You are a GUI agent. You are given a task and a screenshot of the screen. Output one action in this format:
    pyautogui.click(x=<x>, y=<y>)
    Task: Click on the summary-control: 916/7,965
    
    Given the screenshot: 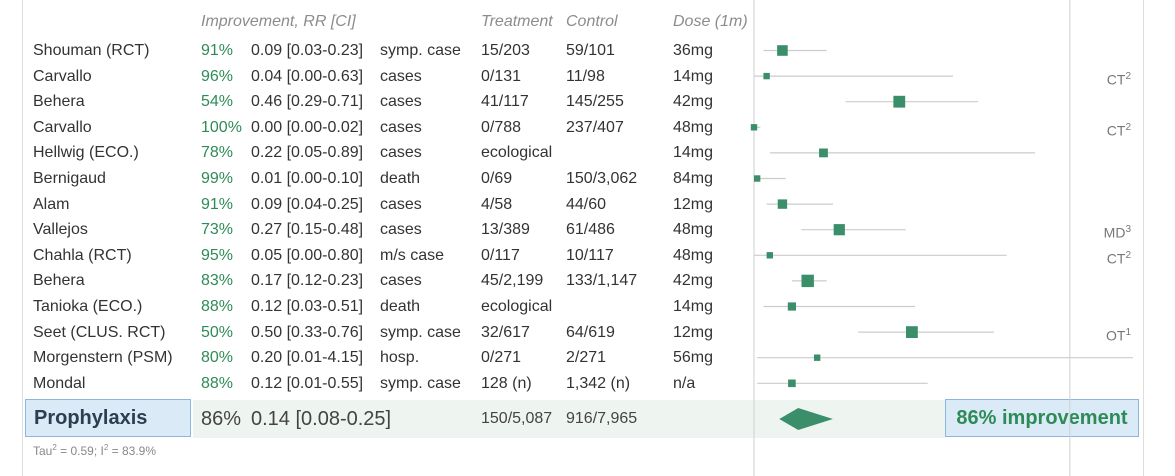 What is the action you would take?
    pyautogui.click(x=602, y=418)
    